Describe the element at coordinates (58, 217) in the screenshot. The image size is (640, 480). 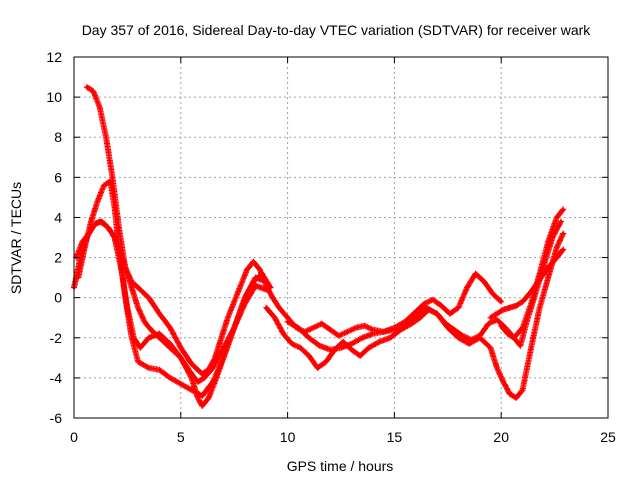
I see `y-tick-label: 4` at that location.